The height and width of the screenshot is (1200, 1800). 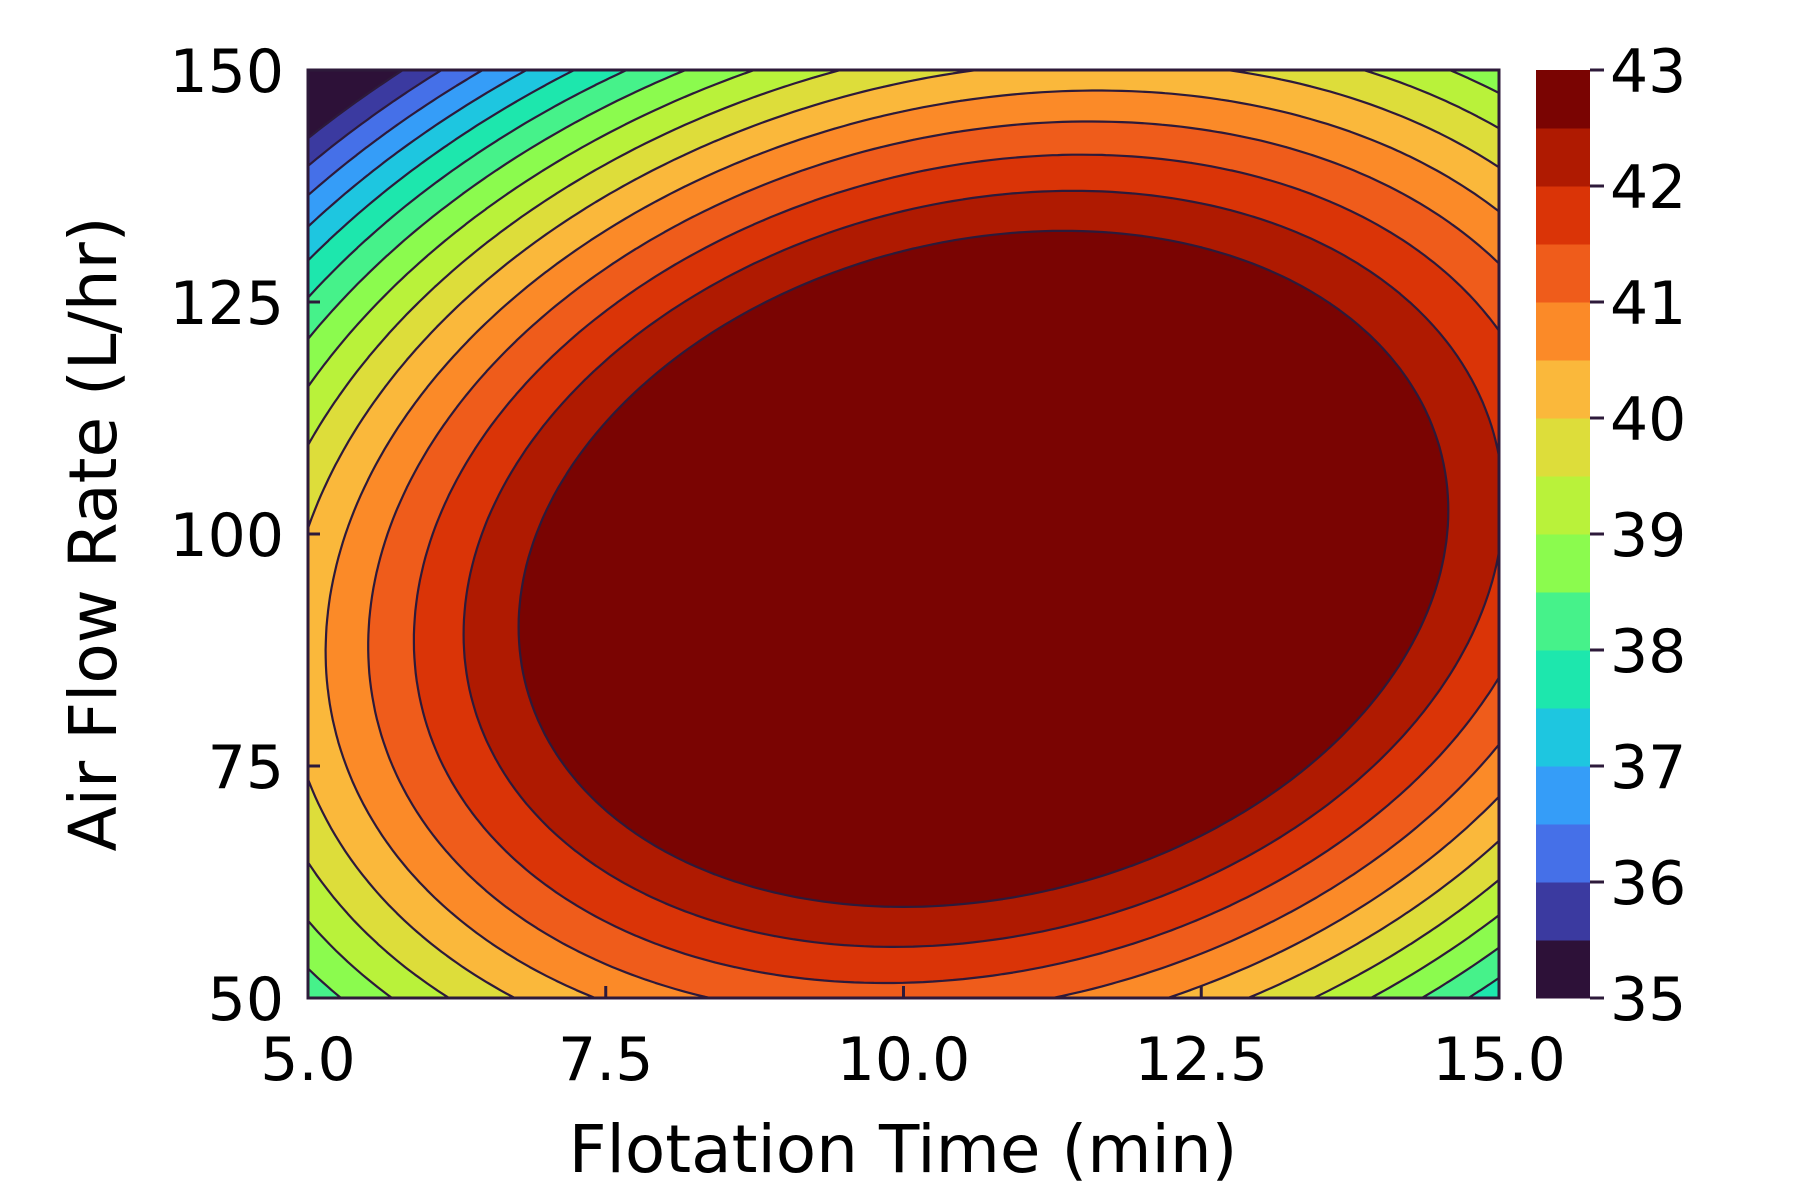 What do you see at coordinates (1648, 72) in the screenshot?
I see `colorbar-tick-label: 43` at bounding box center [1648, 72].